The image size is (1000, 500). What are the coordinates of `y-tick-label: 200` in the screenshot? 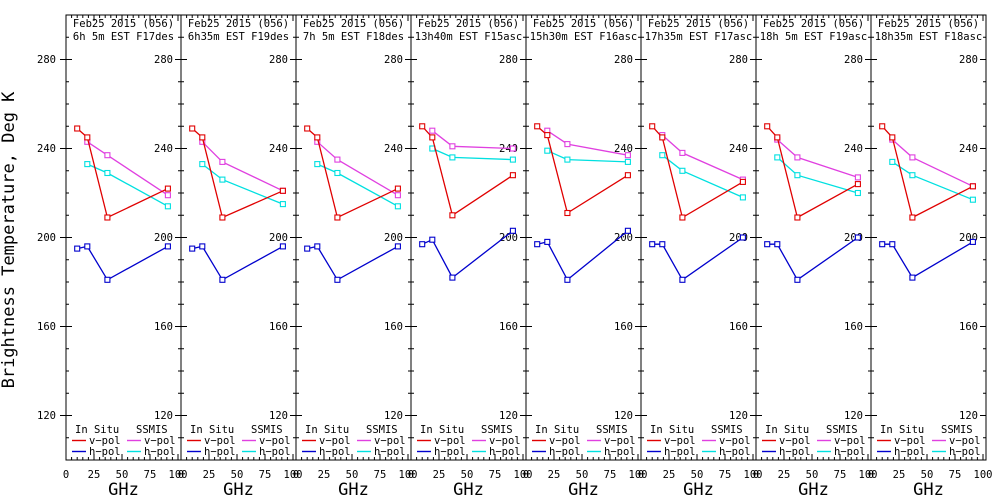 It's located at (46, 238).